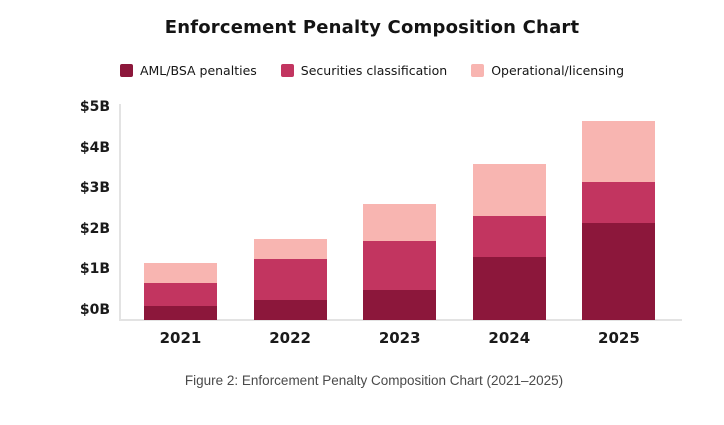  What do you see at coordinates (94, 269) in the screenshot?
I see `y-tick-label-1b: $1B` at bounding box center [94, 269].